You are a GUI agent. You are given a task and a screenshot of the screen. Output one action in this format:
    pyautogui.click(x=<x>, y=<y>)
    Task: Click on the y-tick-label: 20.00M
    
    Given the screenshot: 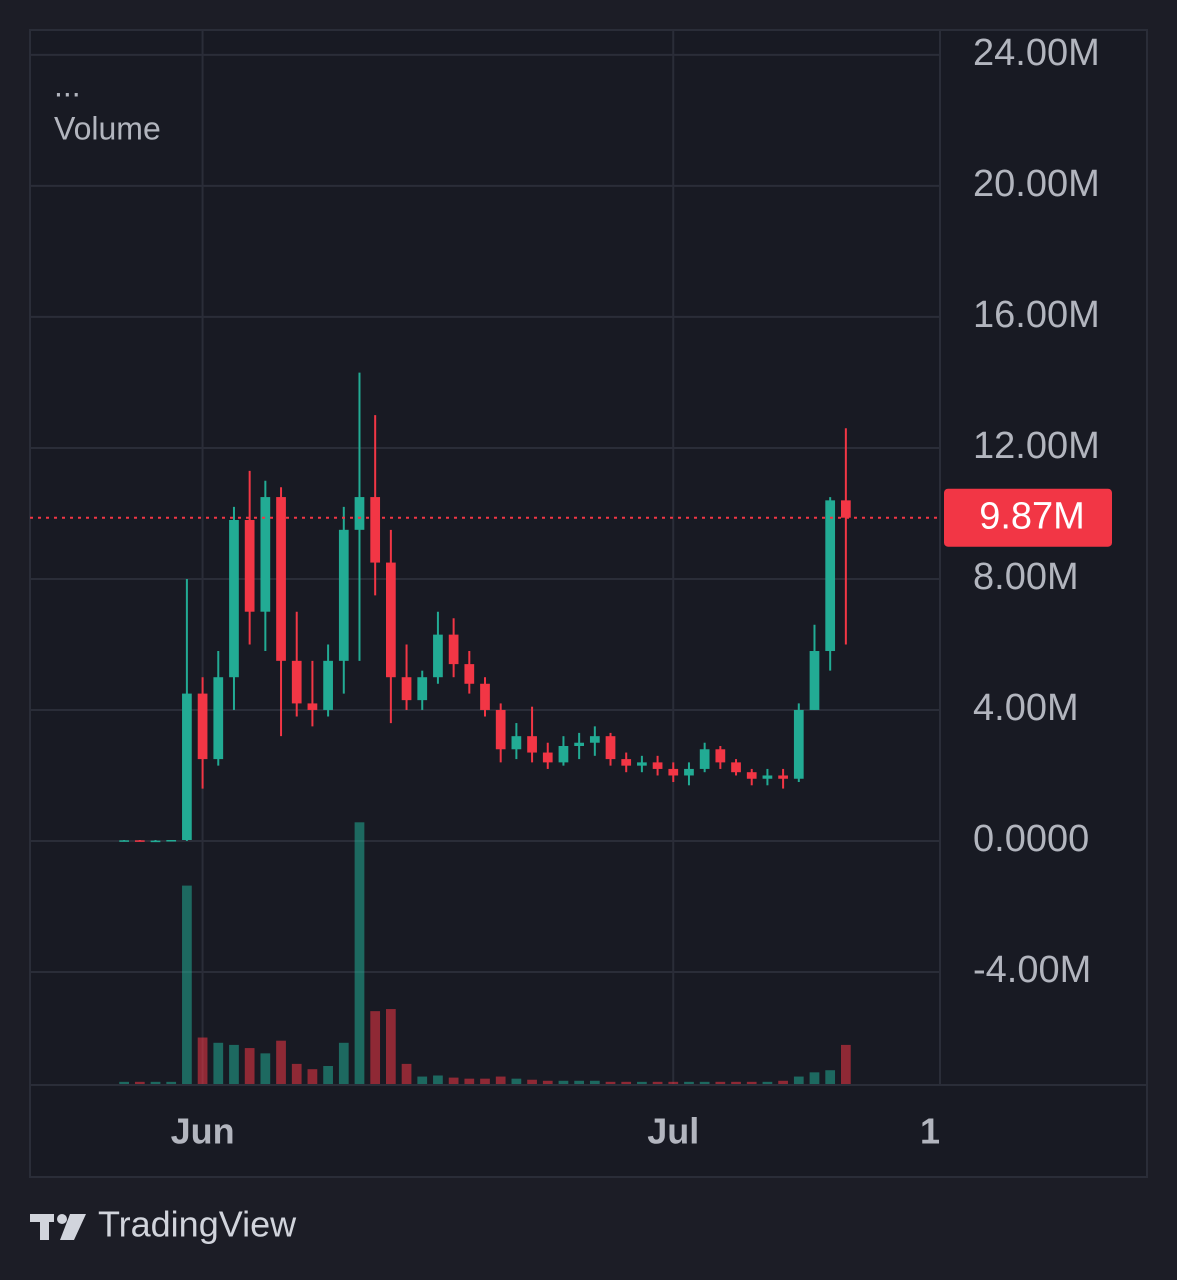 What is the action you would take?
    pyautogui.click(x=1036, y=184)
    